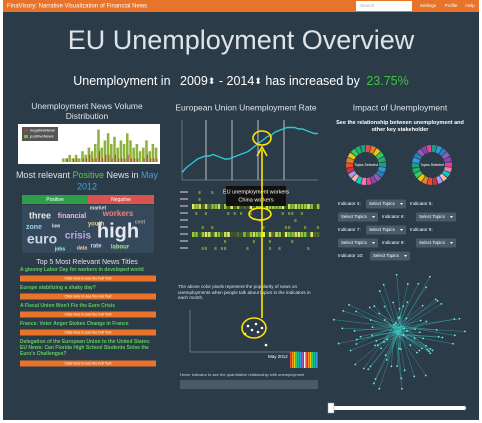  Describe the element at coordinates (428, 5) in the screenshot. I see `nav-link: Settings` at that location.